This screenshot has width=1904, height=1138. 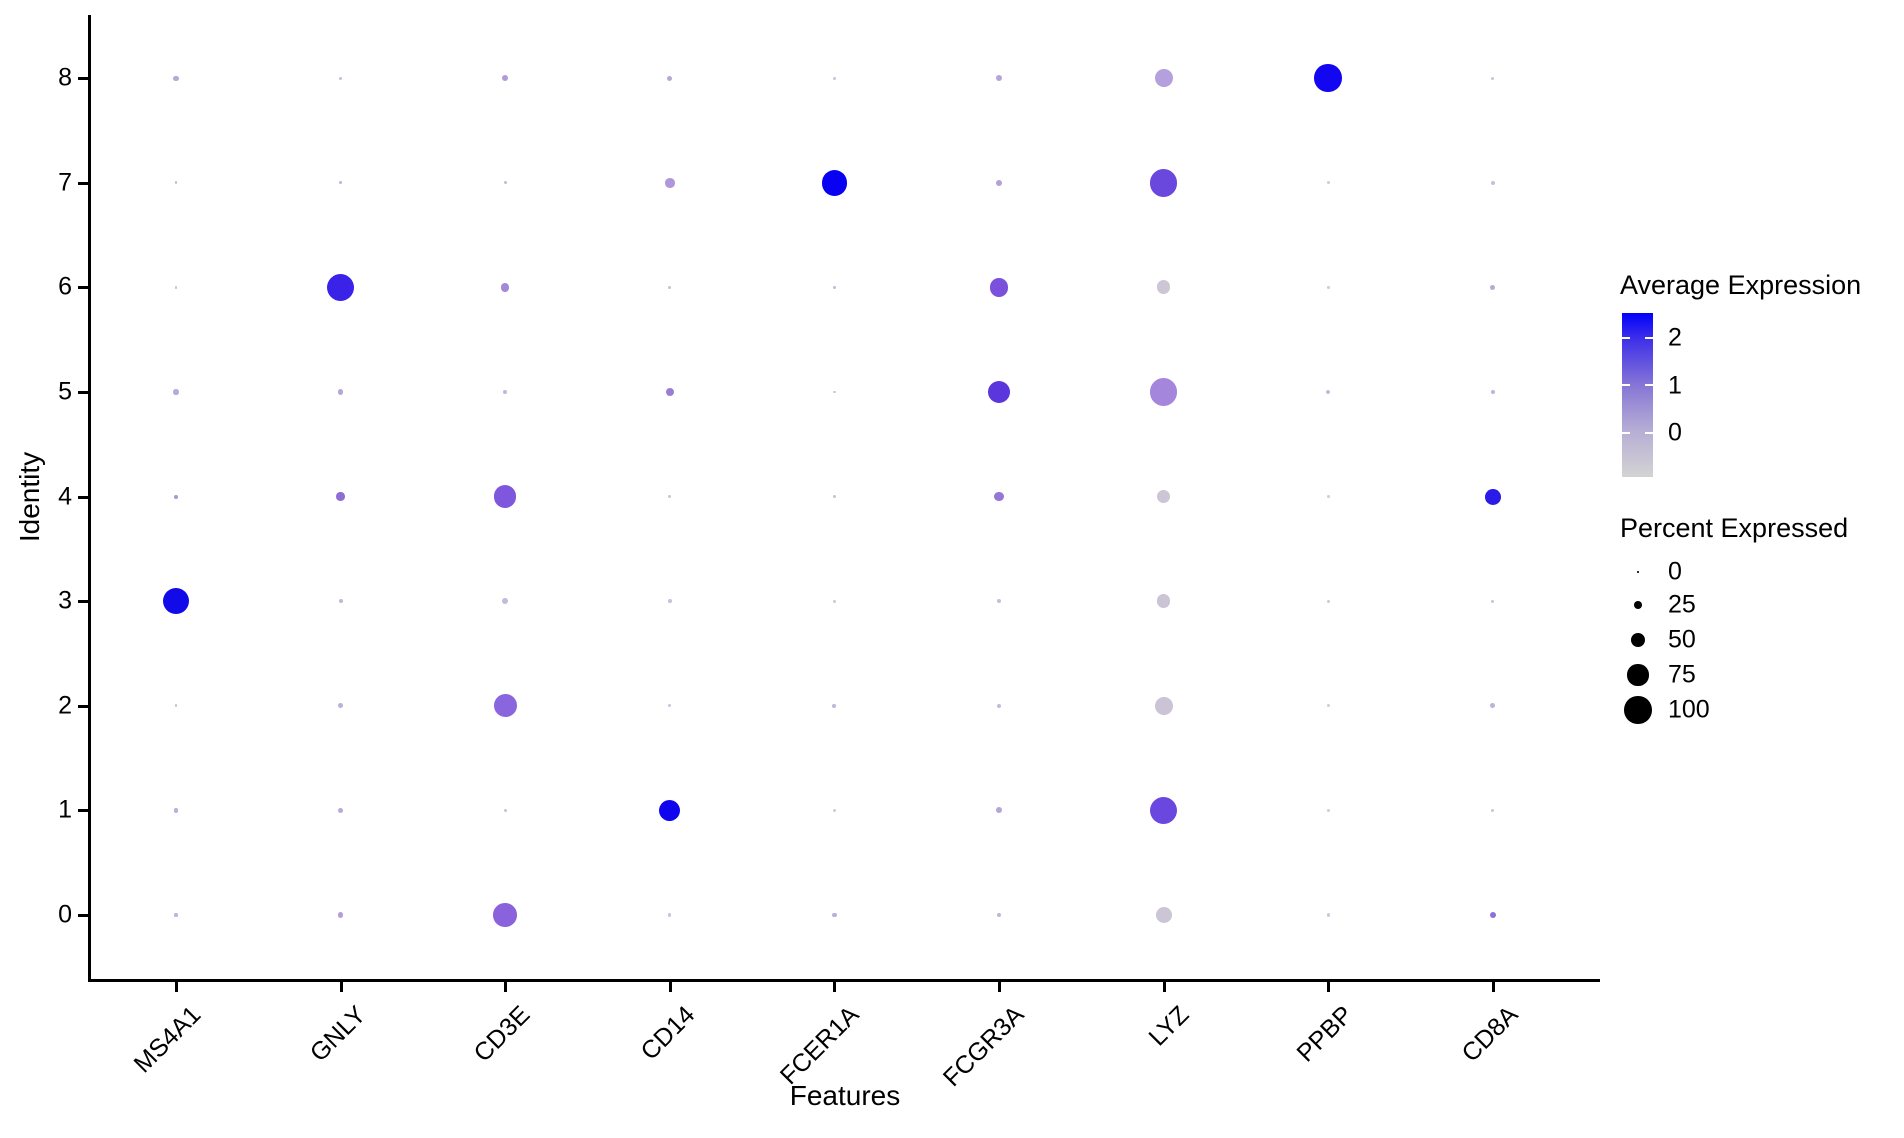 I want to click on dot-ms4a1-id2, so click(x=176, y=706).